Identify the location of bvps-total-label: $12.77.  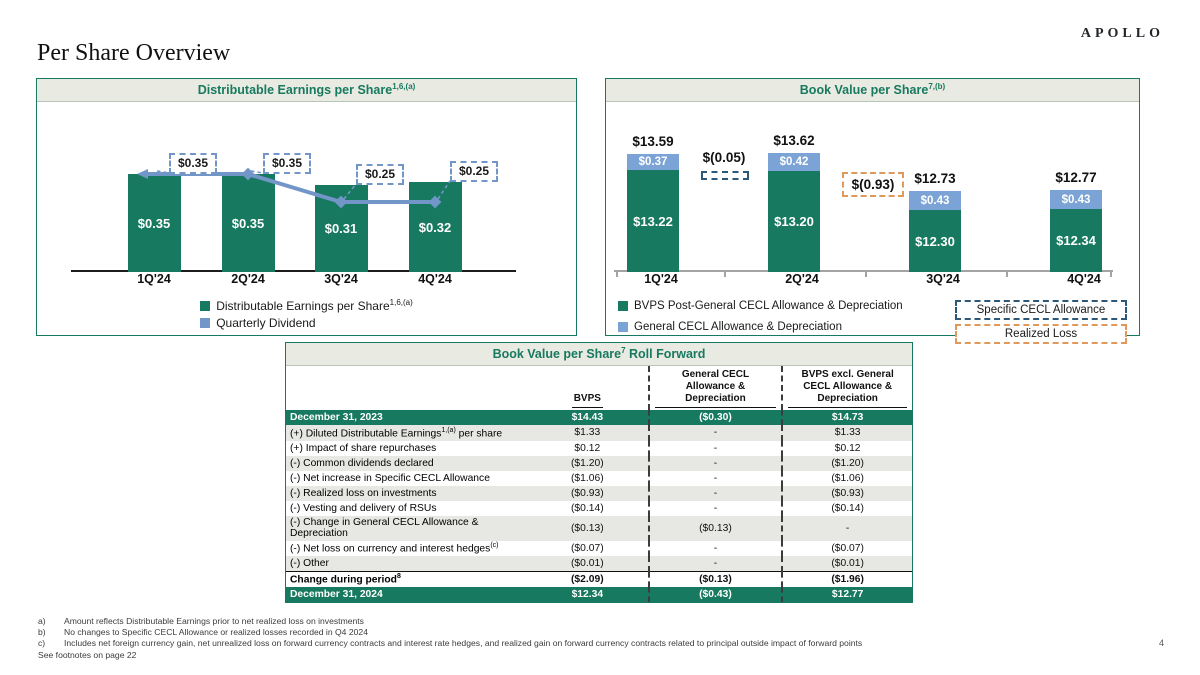
(1076, 178).